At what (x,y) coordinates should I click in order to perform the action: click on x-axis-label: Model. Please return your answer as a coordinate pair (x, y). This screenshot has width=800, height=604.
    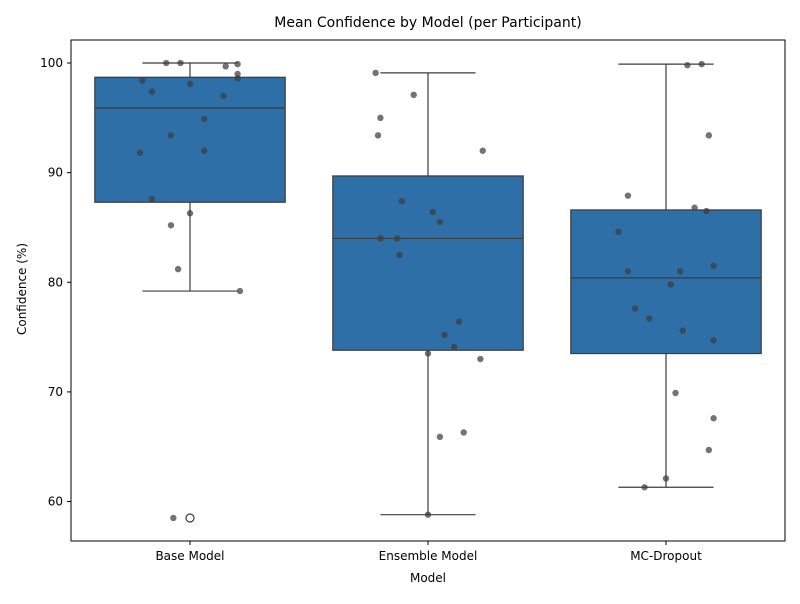
    Looking at the image, I should click on (428, 578).